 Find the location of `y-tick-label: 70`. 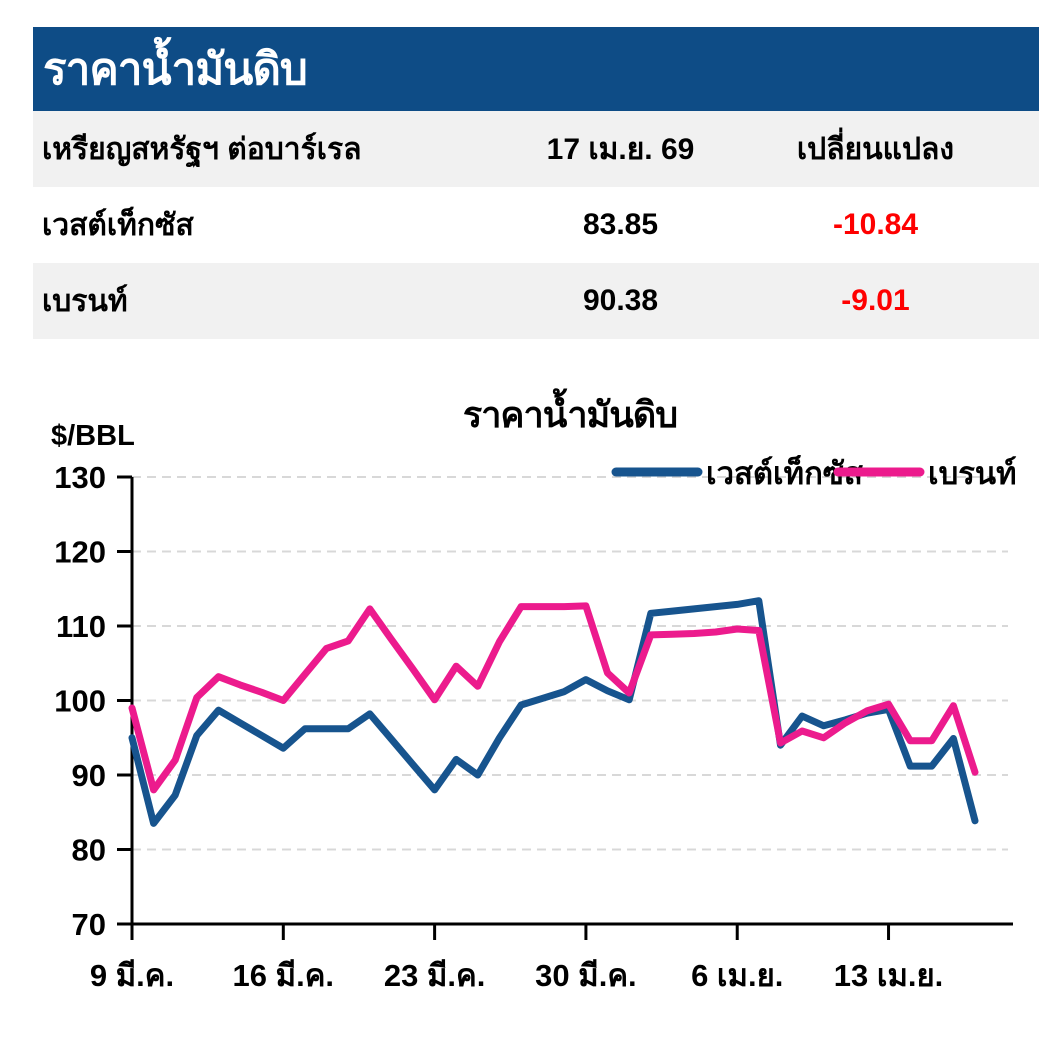

y-tick-label: 70 is located at coordinates (89, 924).